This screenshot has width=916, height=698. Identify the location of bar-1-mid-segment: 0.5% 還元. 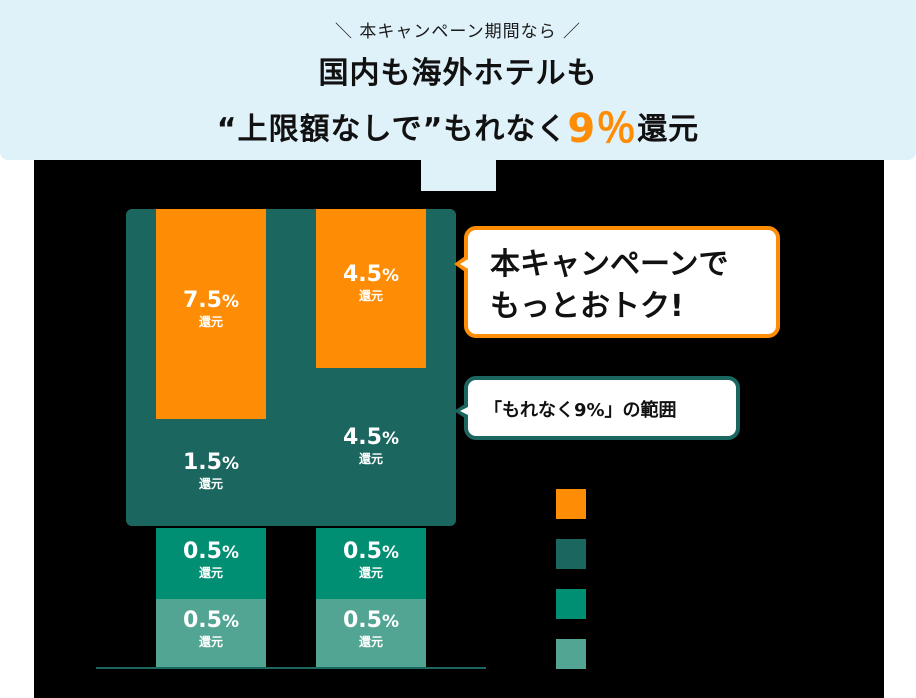
(211, 563).